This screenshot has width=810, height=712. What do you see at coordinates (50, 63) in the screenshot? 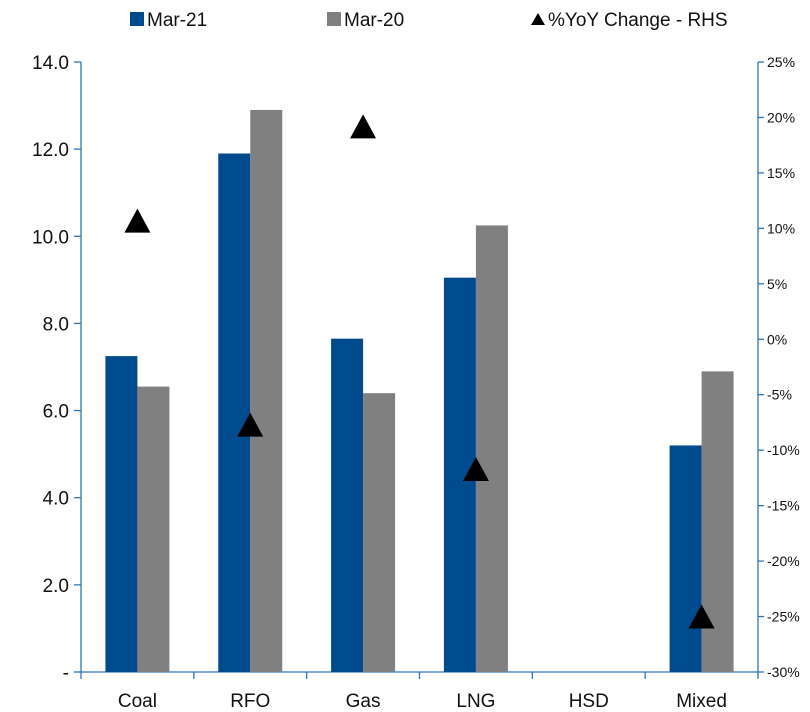
I see `left-tick-label: 14.0` at bounding box center [50, 63].